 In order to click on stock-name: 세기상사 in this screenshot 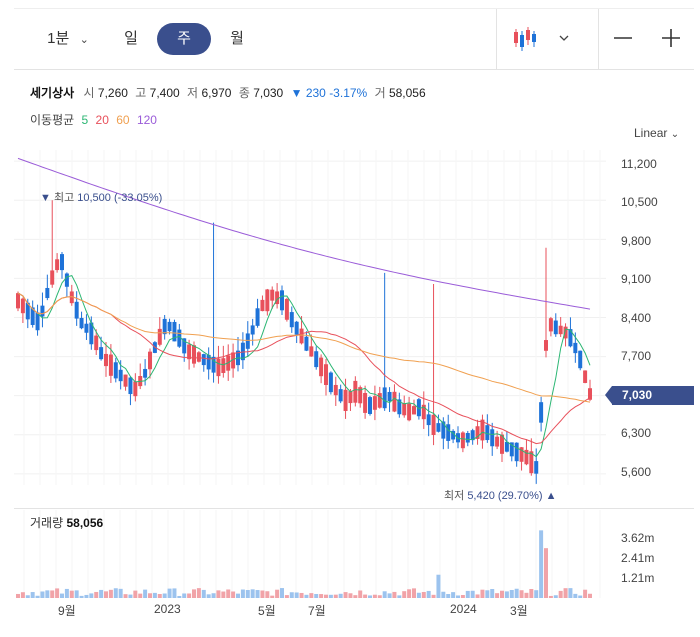, I will do `click(52, 93)`.